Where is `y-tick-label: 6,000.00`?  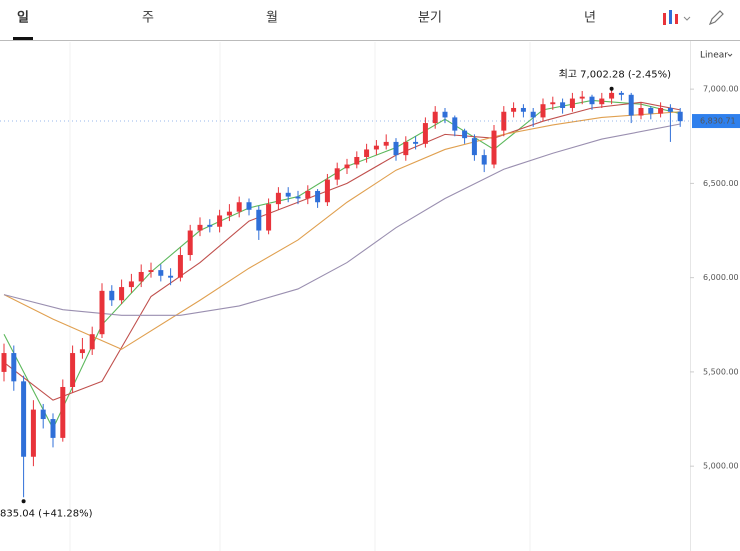
y-tick-label: 6,000.00 is located at coordinates (721, 277).